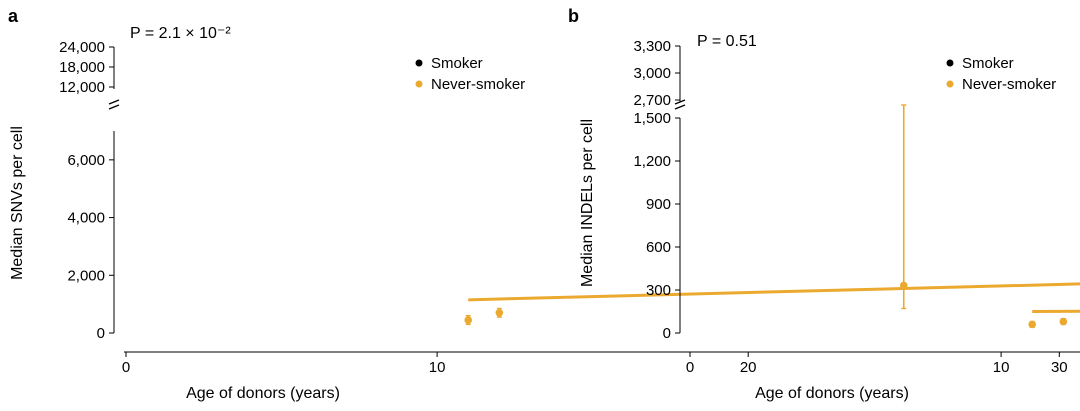 The image size is (1080, 411). Describe the element at coordinates (950, 63) in the screenshot. I see `legend-b-smoker-marker` at that location.